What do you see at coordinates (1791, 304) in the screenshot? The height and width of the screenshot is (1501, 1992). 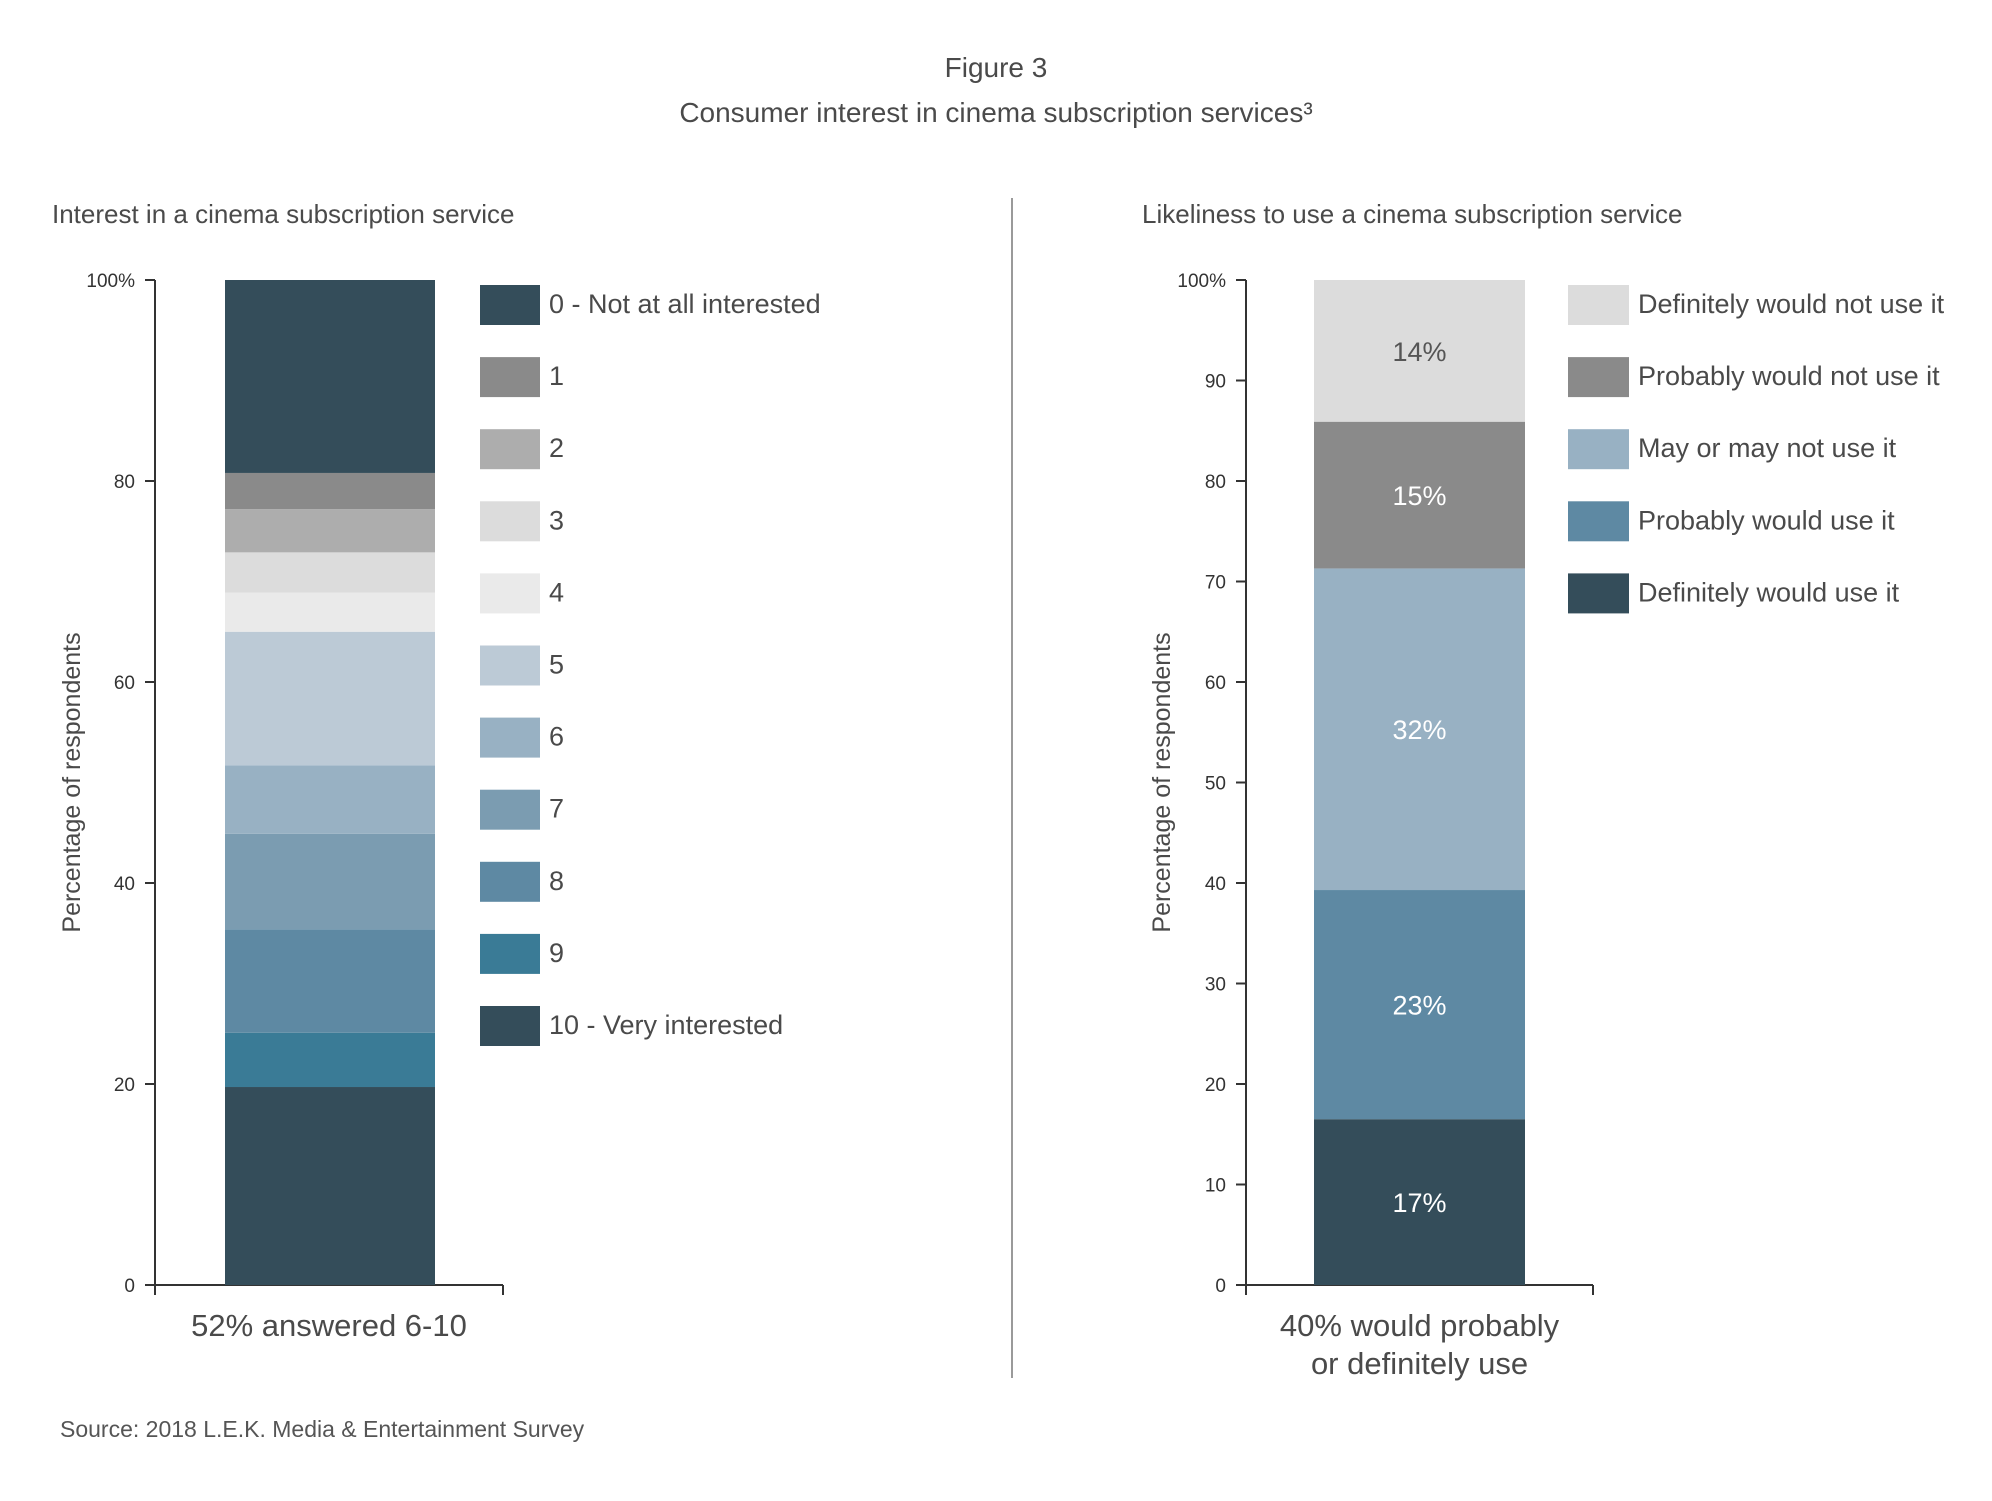 I see `likeliness-legend-label: Definitely would not use it` at bounding box center [1791, 304].